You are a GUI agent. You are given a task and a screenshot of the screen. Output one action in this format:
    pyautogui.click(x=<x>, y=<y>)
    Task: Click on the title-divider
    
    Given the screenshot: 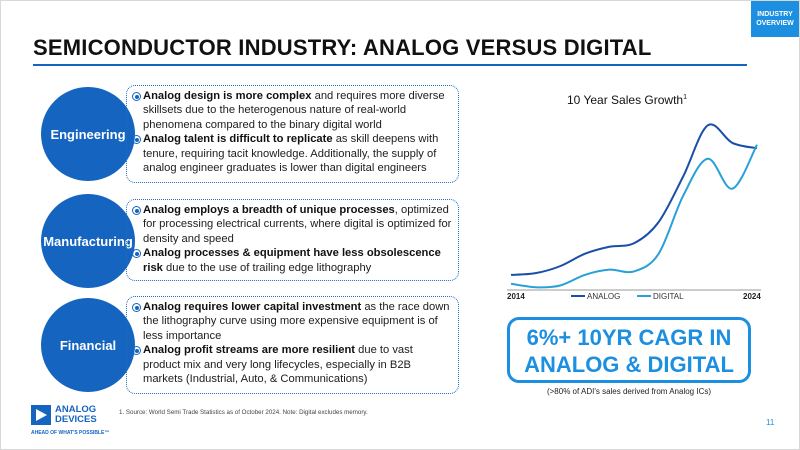 What is the action you would take?
    pyautogui.click(x=390, y=65)
    